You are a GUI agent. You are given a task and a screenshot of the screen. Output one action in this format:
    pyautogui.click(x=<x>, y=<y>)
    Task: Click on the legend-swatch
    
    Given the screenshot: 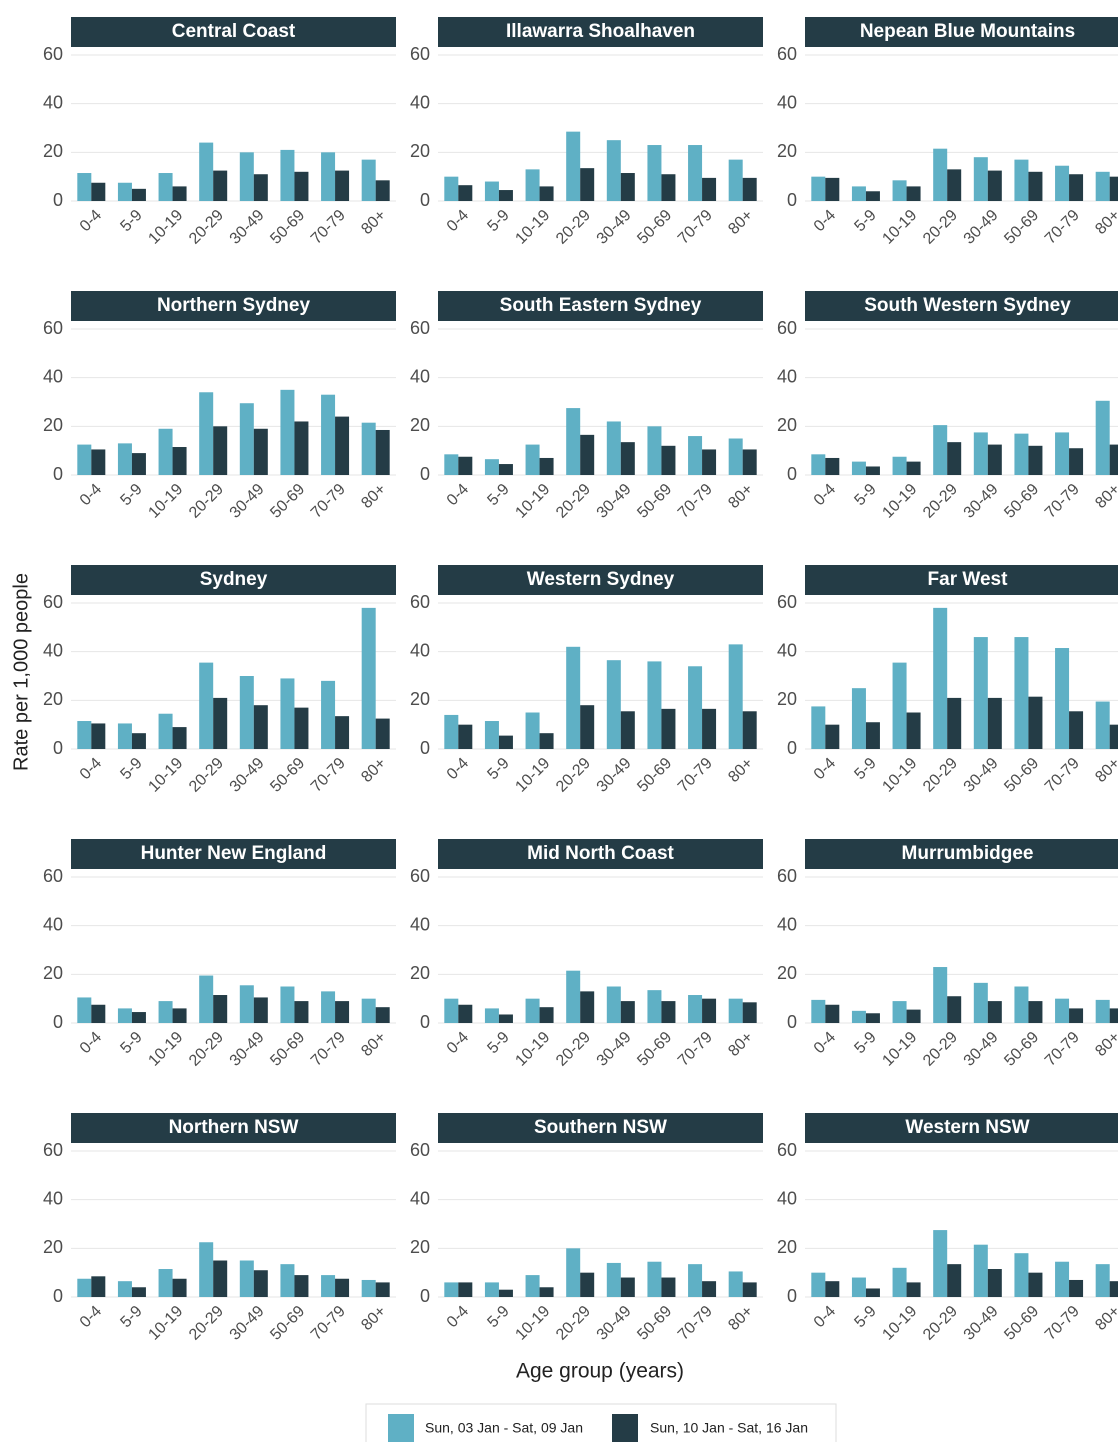 What is the action you would take?
    pyautogui.click(x=625, y=1428)
    